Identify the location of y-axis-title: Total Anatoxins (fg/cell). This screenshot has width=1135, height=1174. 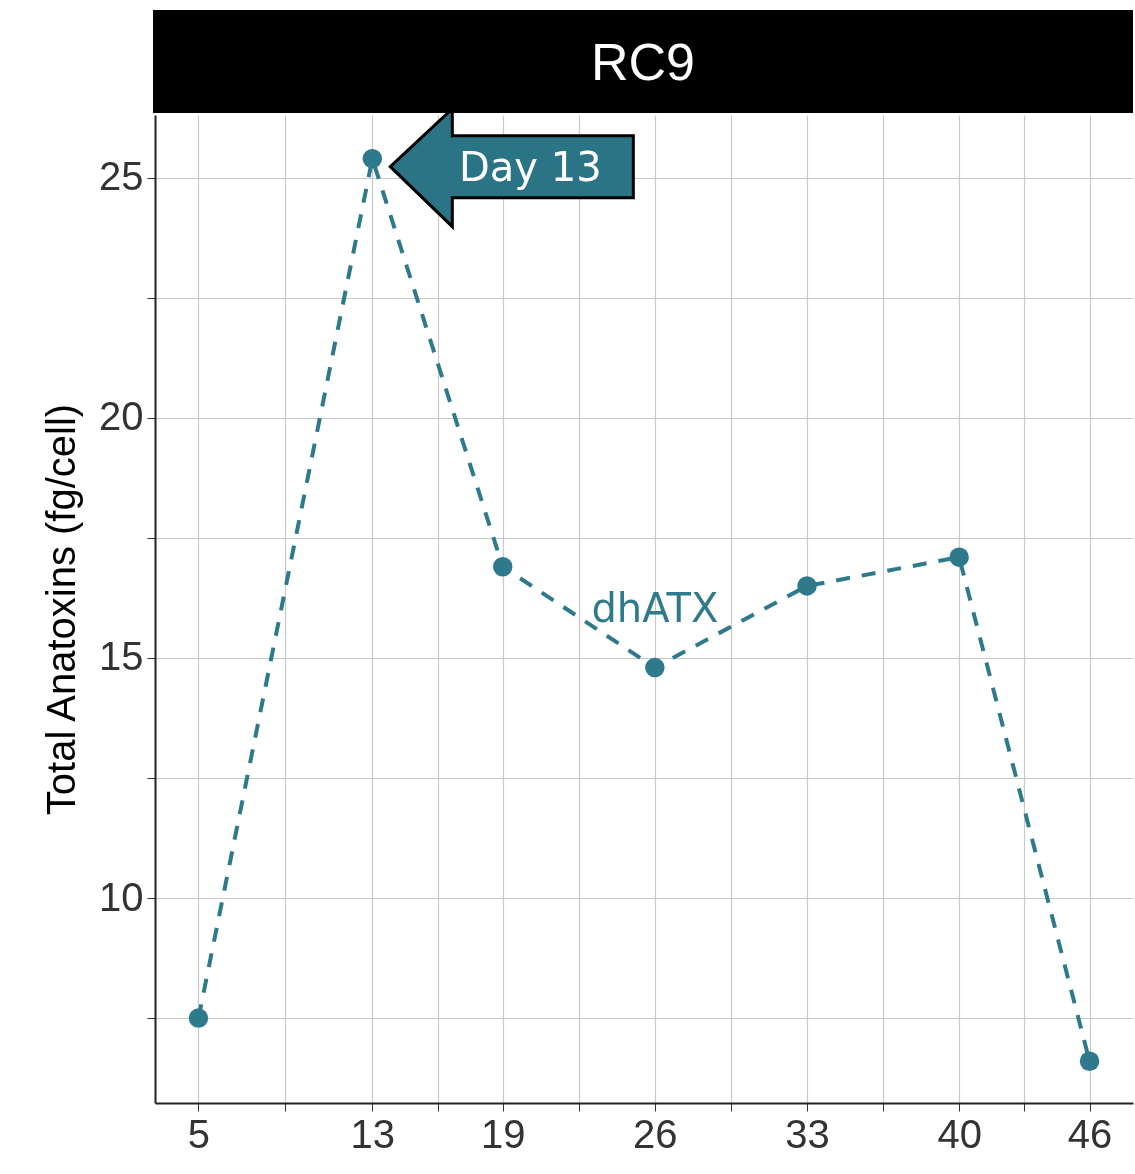
(61, 609).